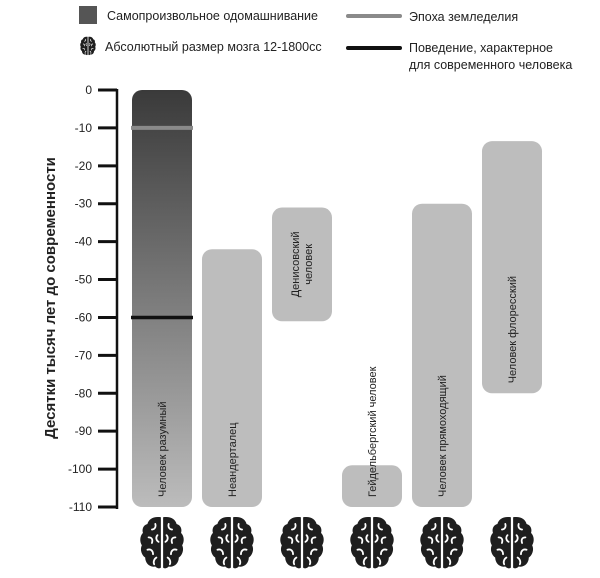 This screenshot has height=578, width=600. Describe the element at coordinates (84, 242) in the screenshot. I see `y-tick-label: -40` at that location.